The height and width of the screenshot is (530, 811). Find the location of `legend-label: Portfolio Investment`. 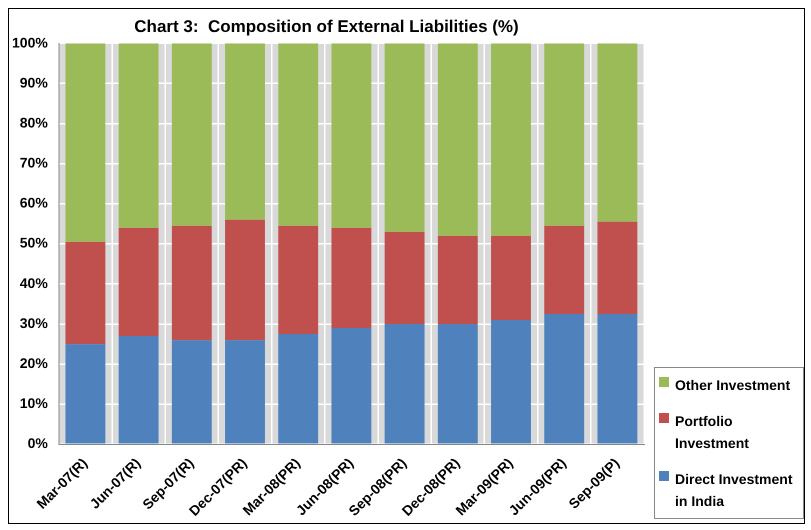

legend-label: Portfolio Investment is located at coordinates (712, 432).